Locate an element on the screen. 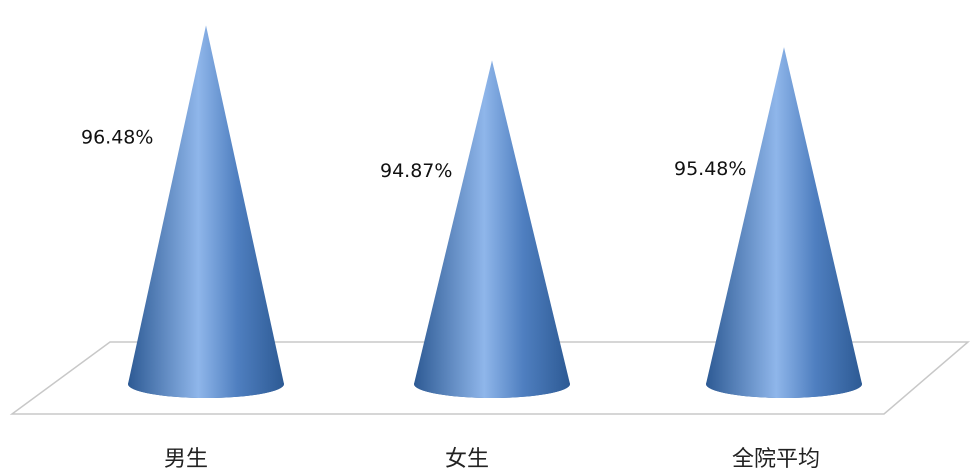  value-label-female: 94.87% is located at coordinates (416, 171).